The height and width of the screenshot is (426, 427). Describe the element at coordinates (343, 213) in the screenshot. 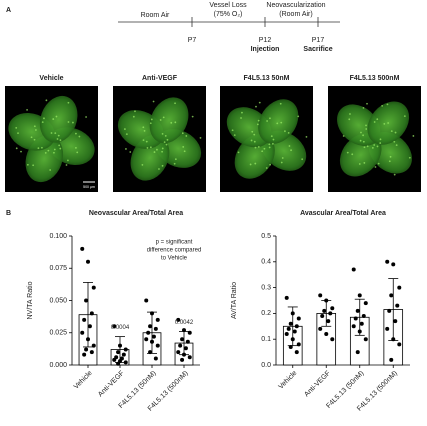

I see `chart-title: Avascular Area/Total Area` at that location.